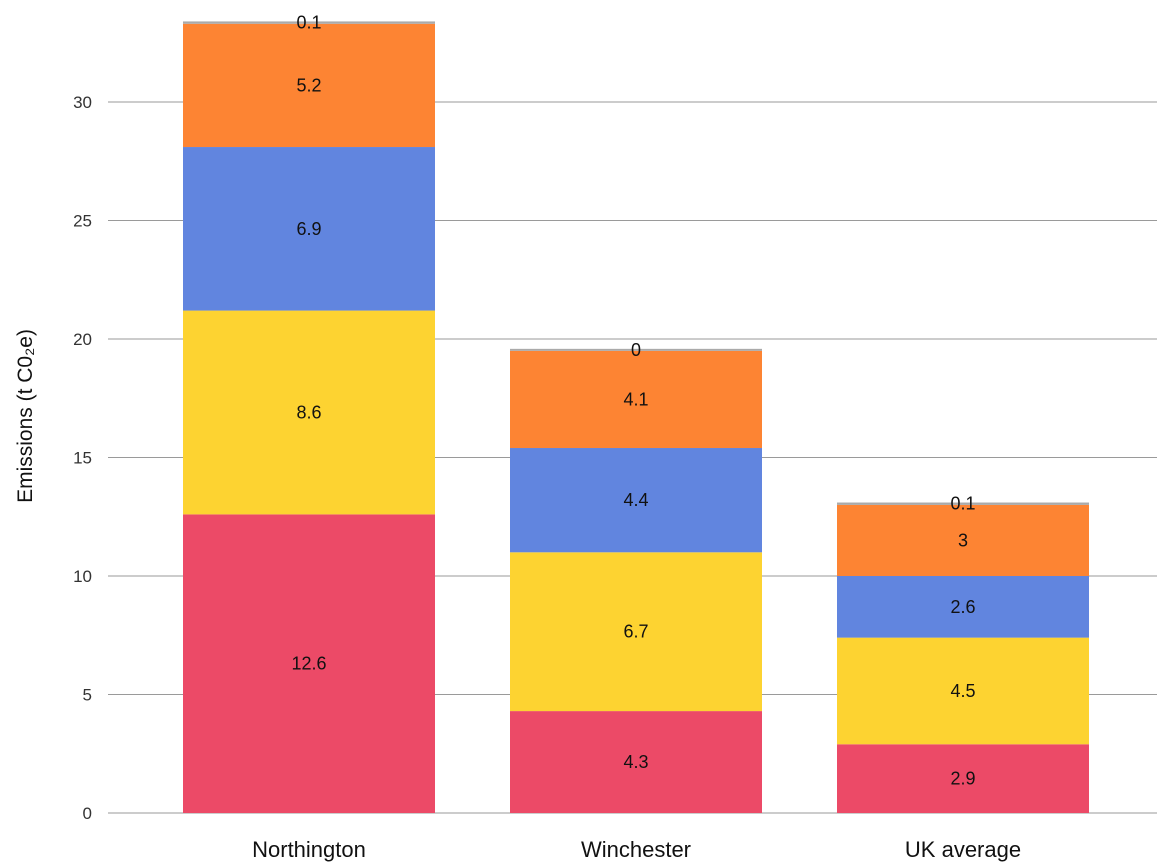  What do you see at coordinates (82, 102) in the screenshot?
I see `y-tick-label: 30` at bounding box center [82, 102].